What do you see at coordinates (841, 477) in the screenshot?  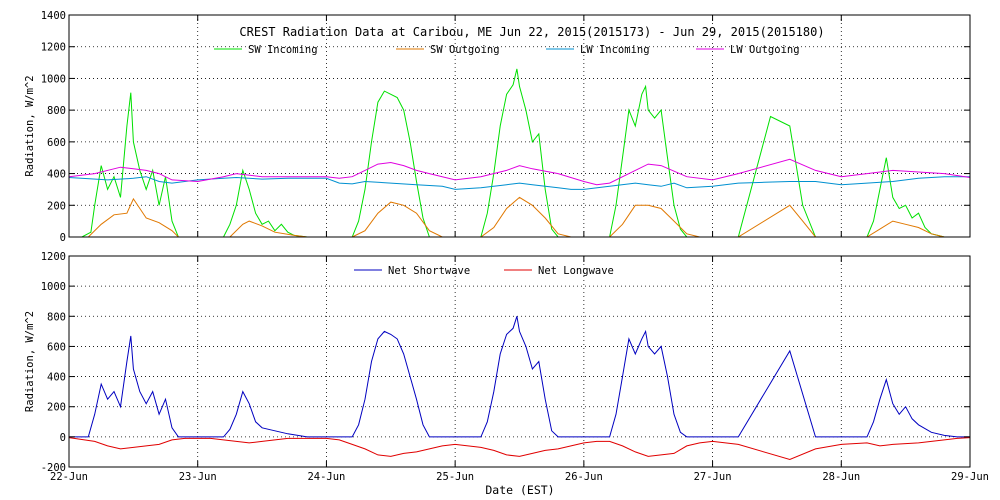 I see `x-tick-label: 28-Jun` at bounding box center [841, 477].